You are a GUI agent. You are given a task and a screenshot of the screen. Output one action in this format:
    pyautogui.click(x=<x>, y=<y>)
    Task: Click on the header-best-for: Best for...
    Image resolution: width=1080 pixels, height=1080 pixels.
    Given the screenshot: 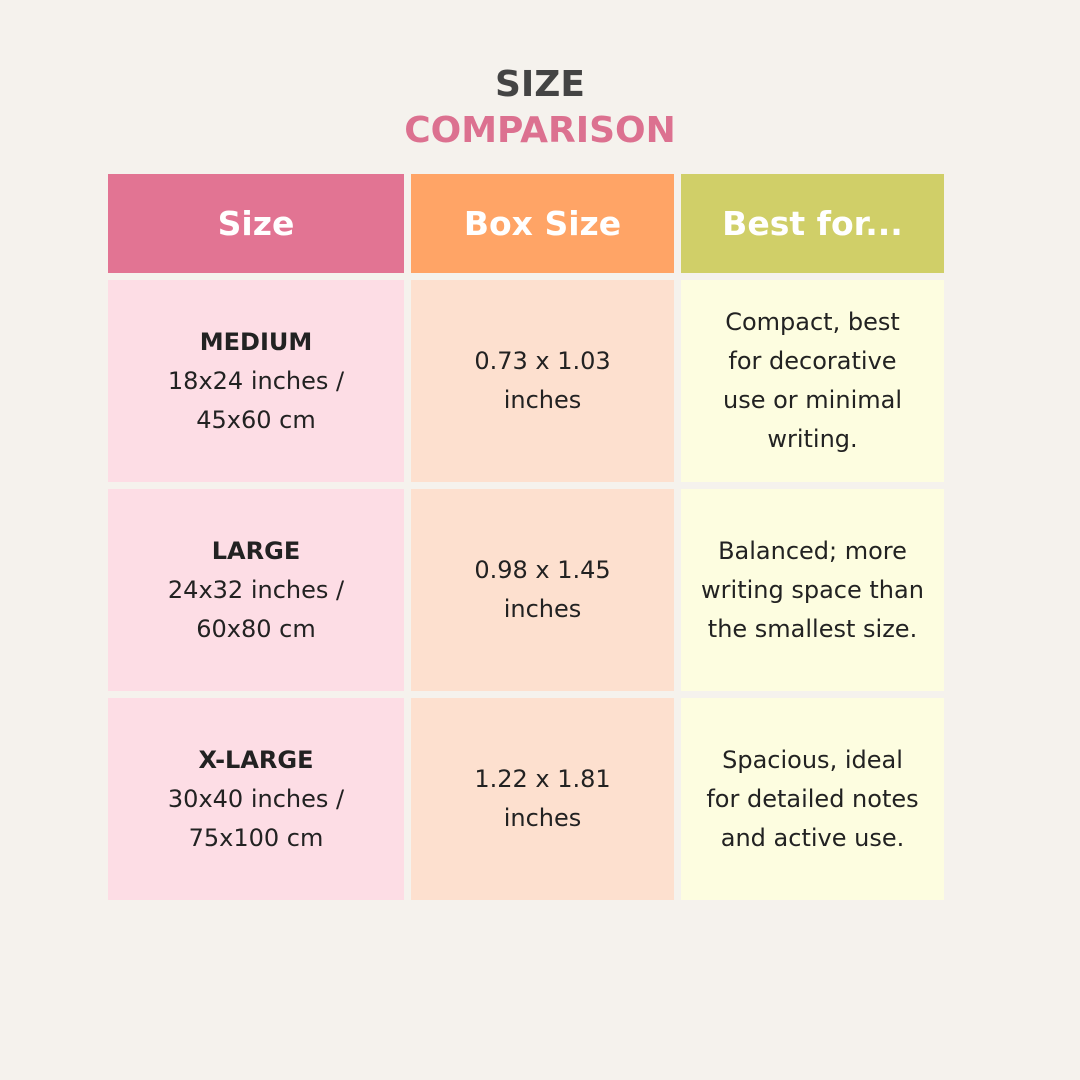 What is the action you would take?
    pyautogui.click(x=812, y=223)
    